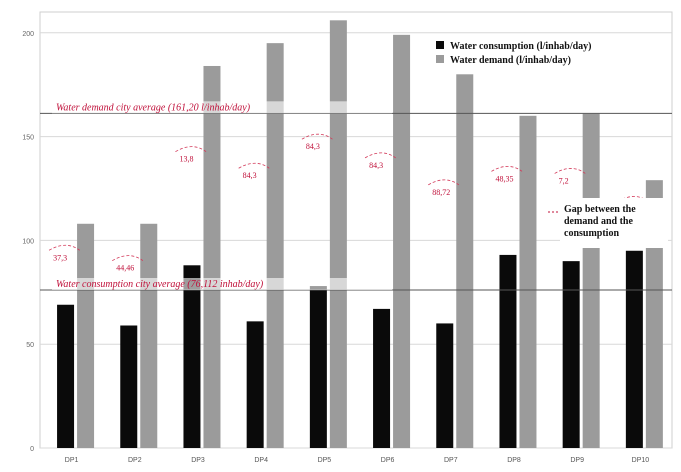 The width and height of the screenshot is (681, 472). Describe the element at coordinates (357, 460) in the screenshot. I see `x-axis-labels: DP1 DP2 DP3 DP4 DP5 DP6 DP7 DP8 DP9 DP10` at that location.